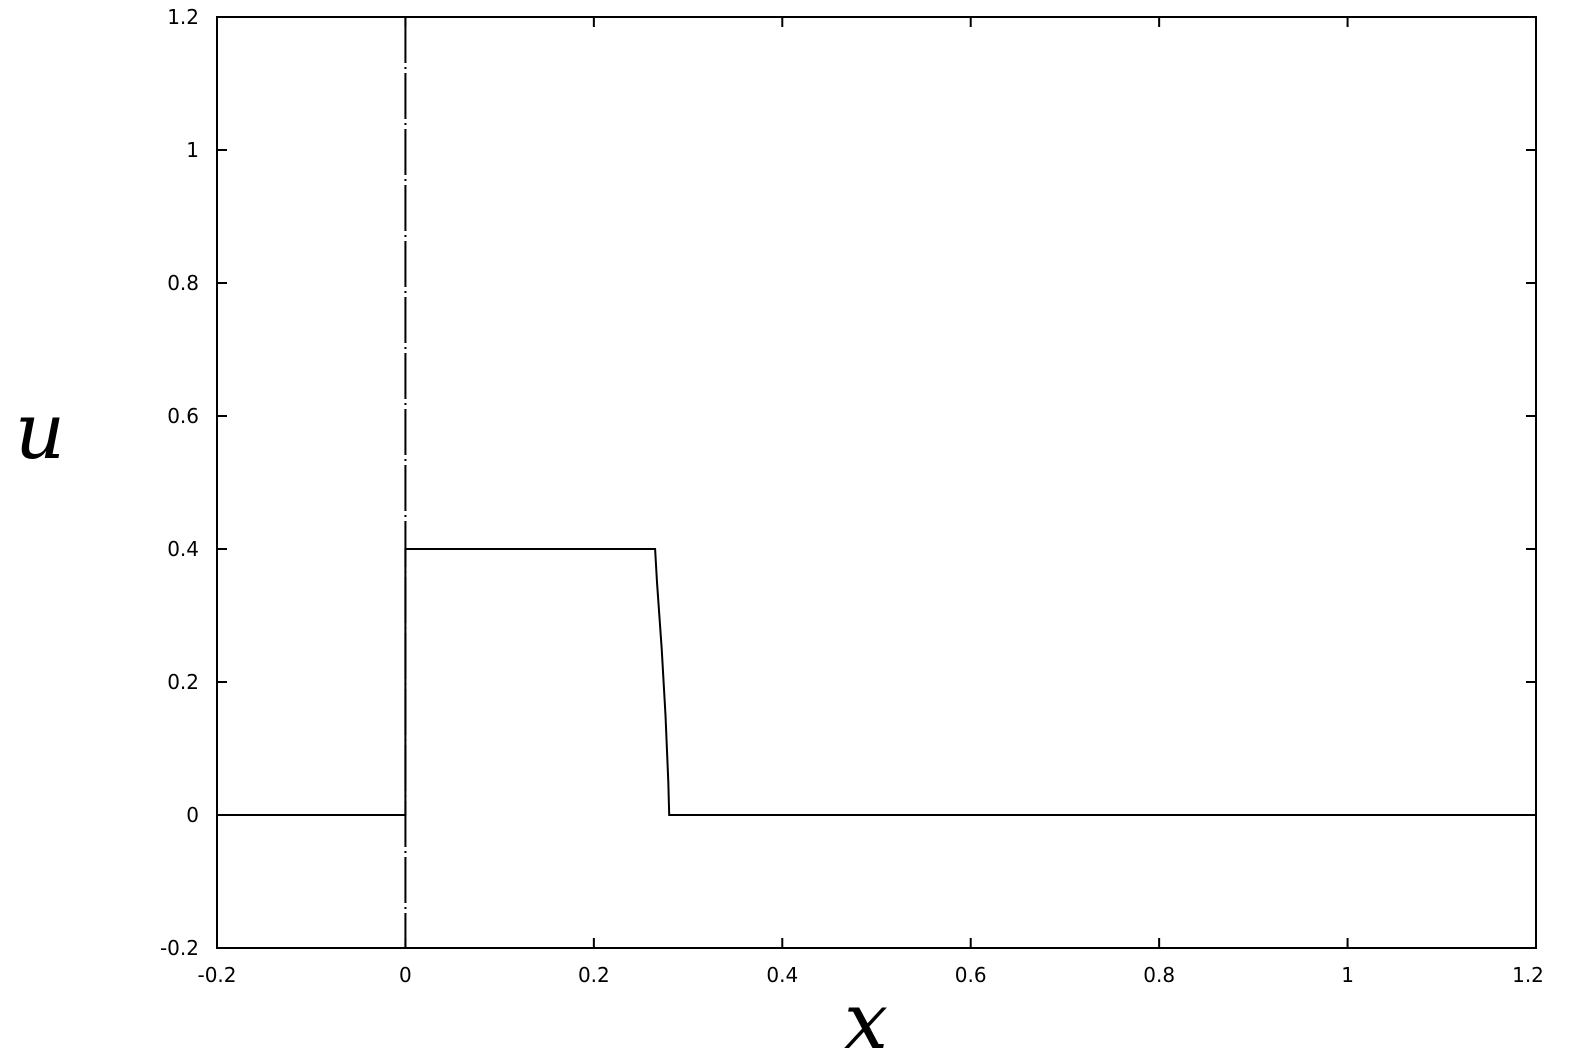 This screenshot has width=1575, height=1060. I want to click on y-tick-label-0: -0.2, so click(179, 948).